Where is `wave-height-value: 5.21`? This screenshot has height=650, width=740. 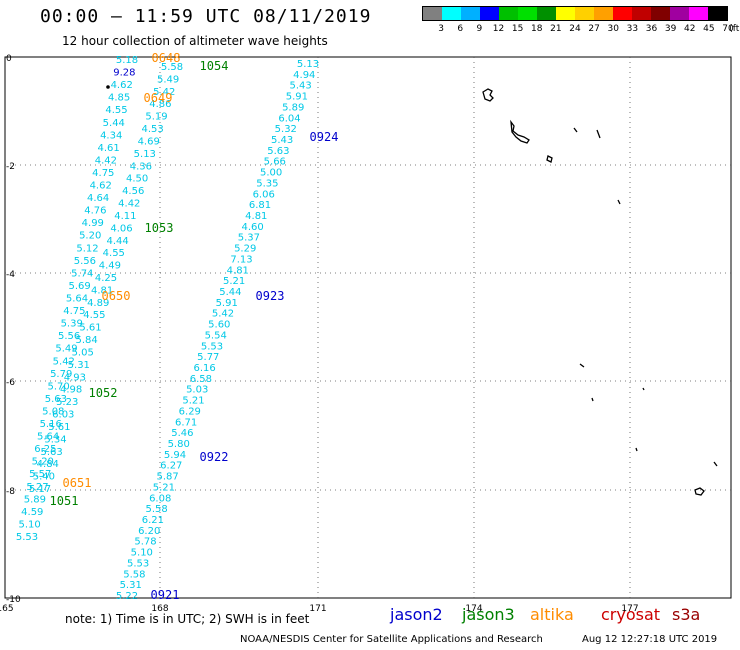
wave-height-value: 5.21 is located at coordinates (234, 281).